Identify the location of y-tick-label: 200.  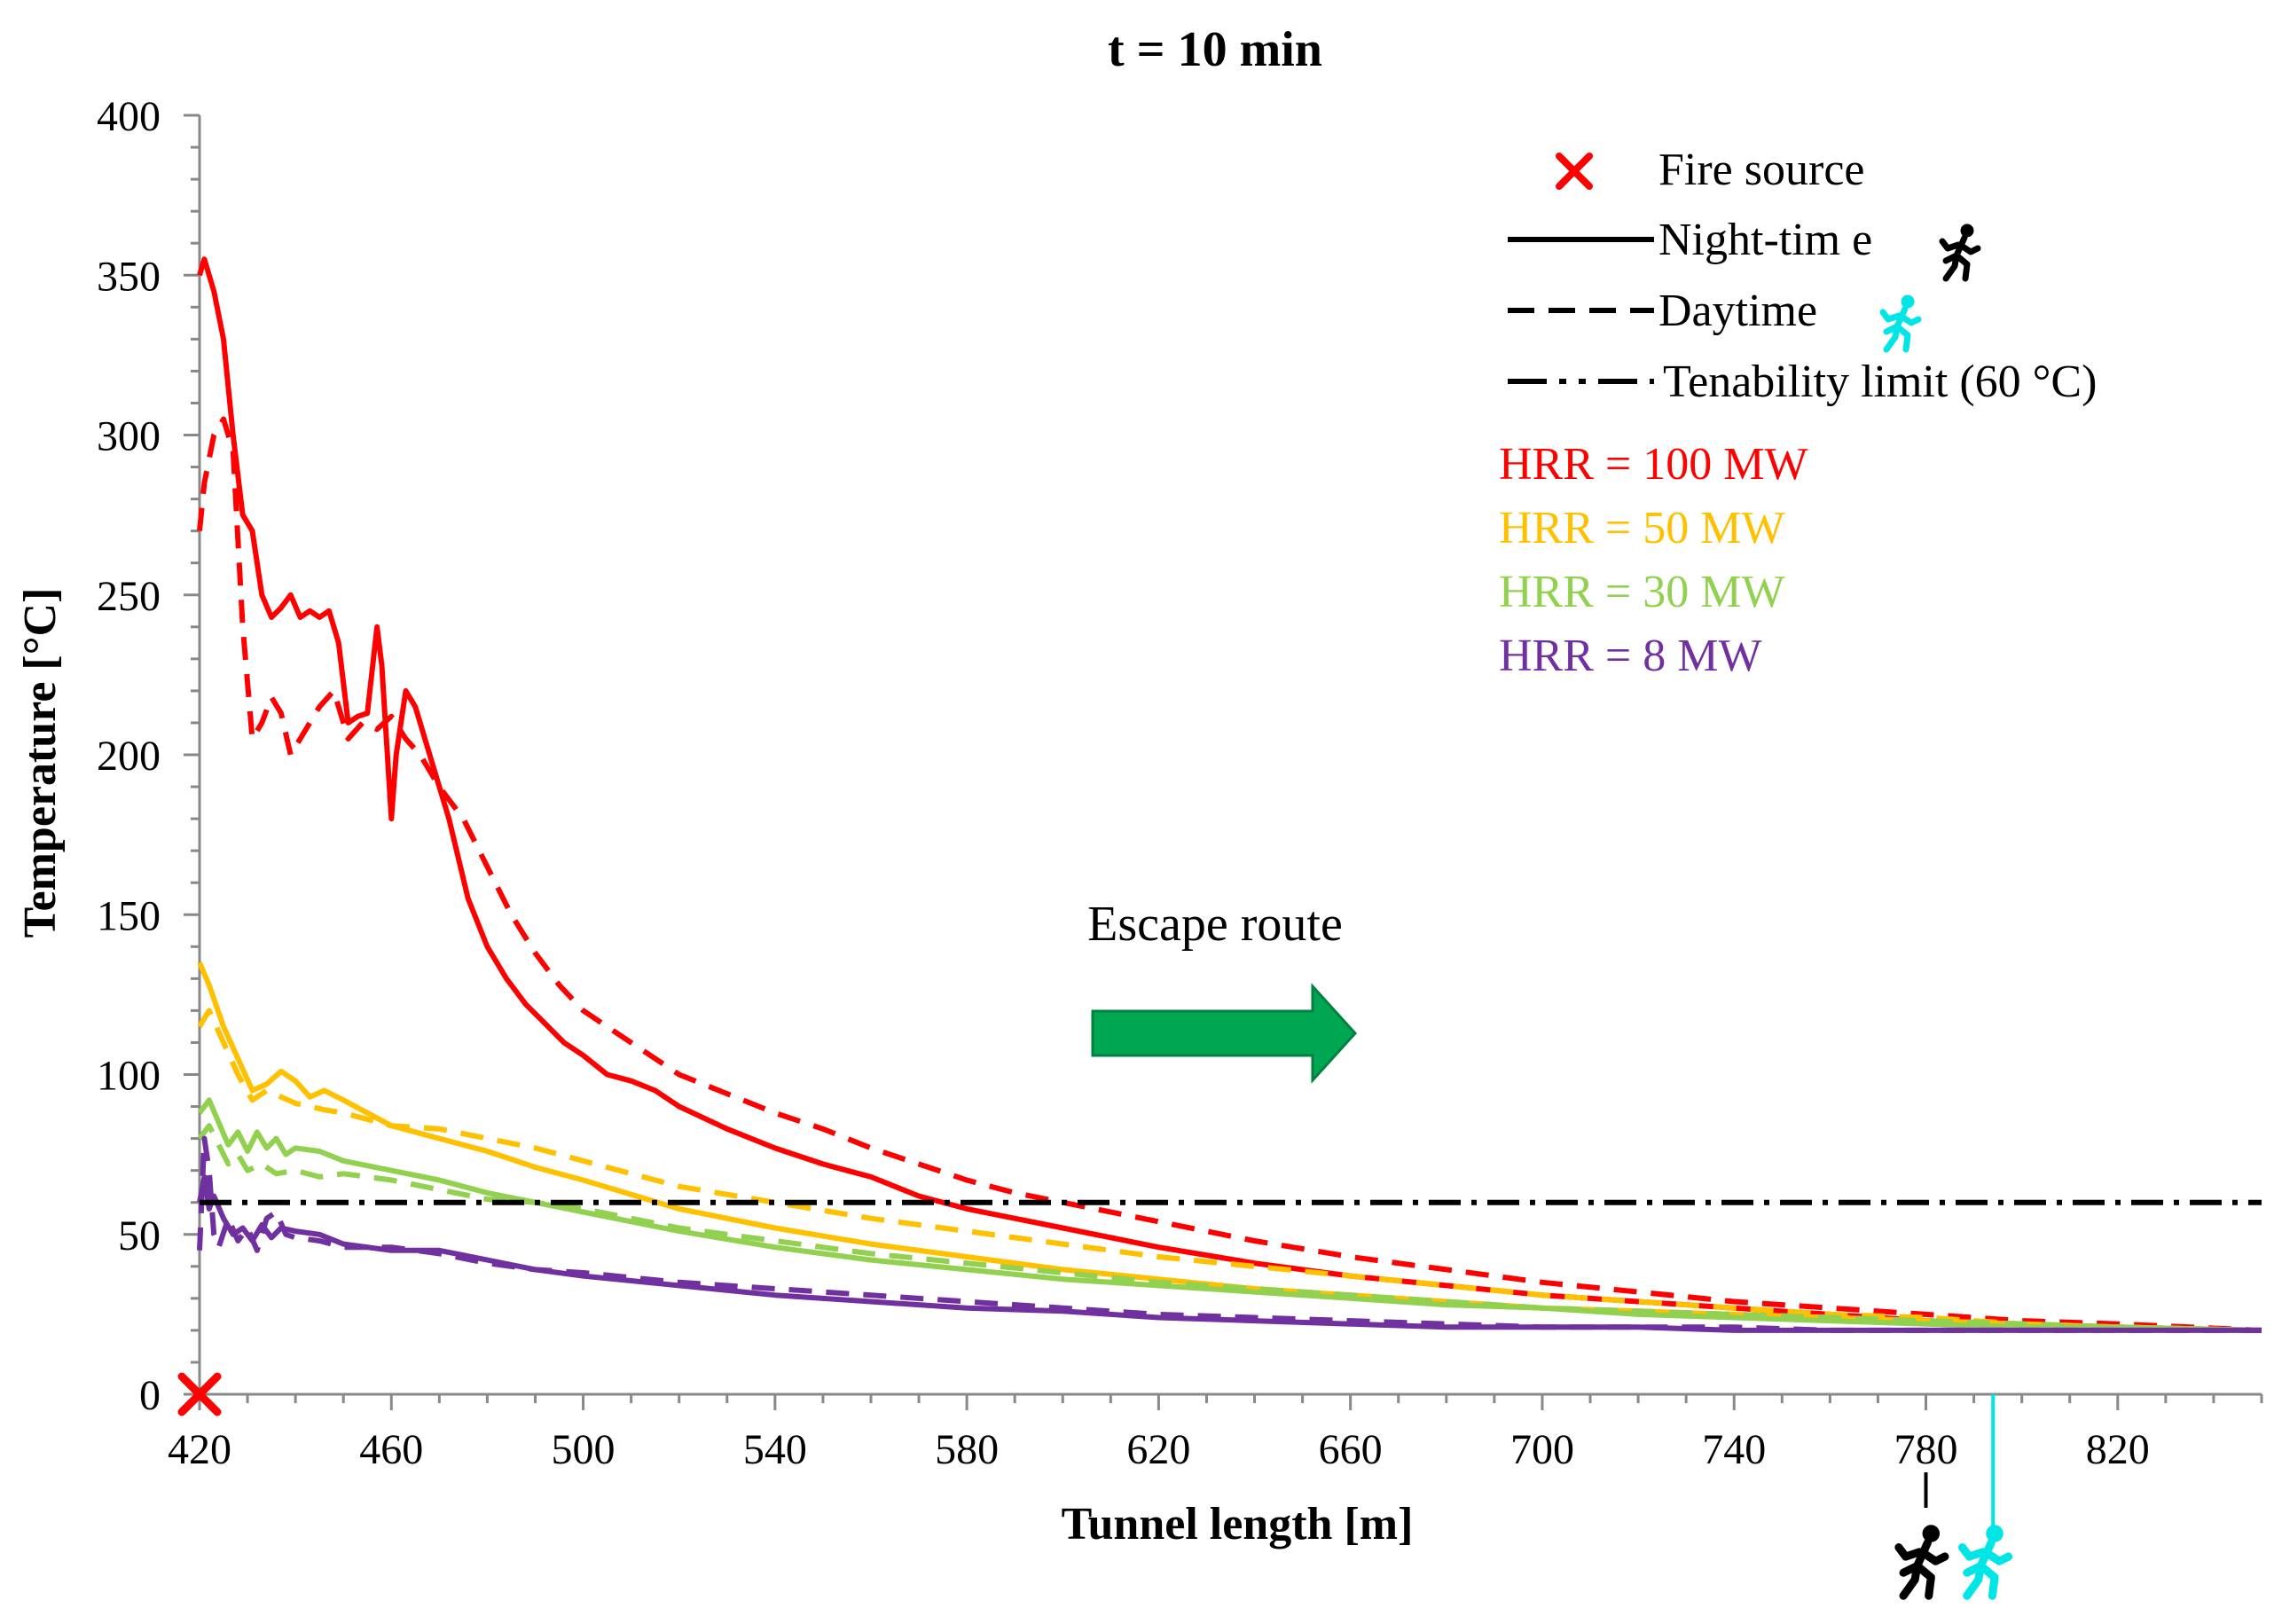
(129, 756).